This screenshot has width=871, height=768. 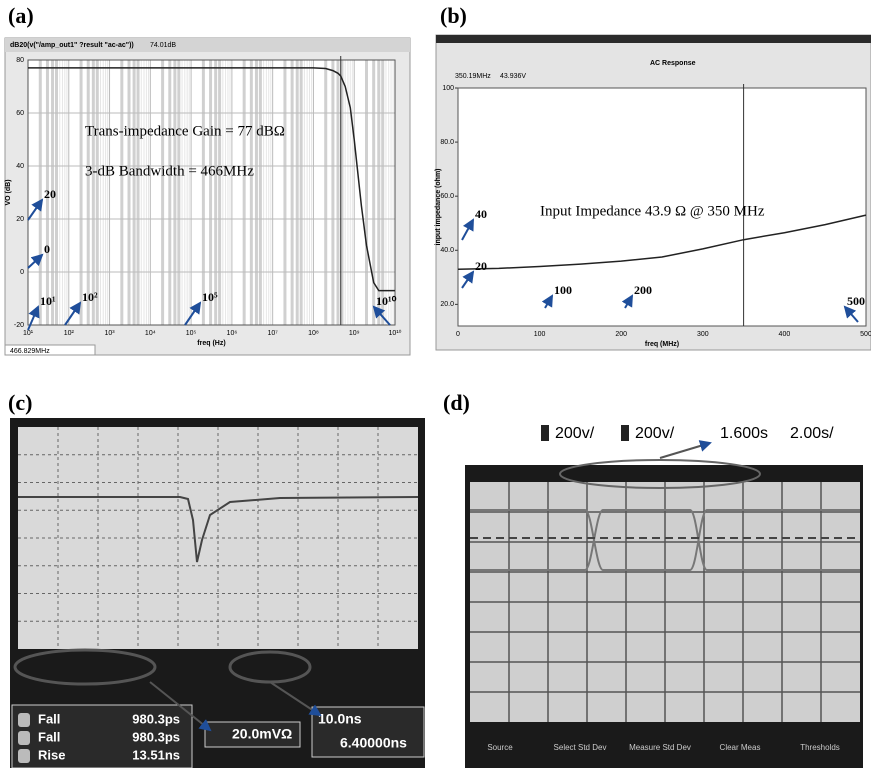 I want to click on readout-x: 350.19MHz, so click(x=473, y=76).